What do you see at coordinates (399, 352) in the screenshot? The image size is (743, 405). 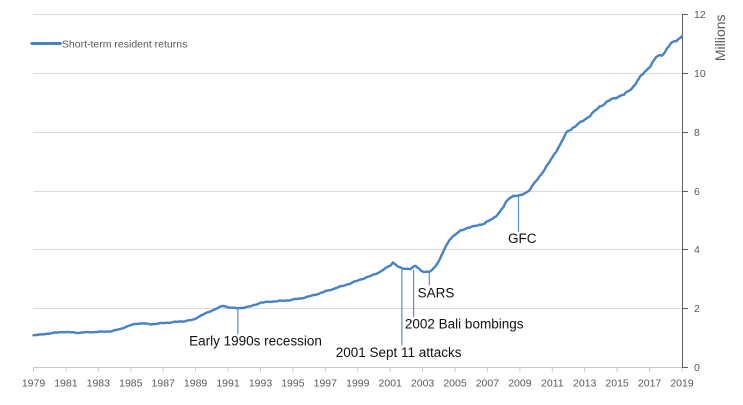 I see `svg-text: 2001 Sept 11 attacks` at bounding box center [399, 352].